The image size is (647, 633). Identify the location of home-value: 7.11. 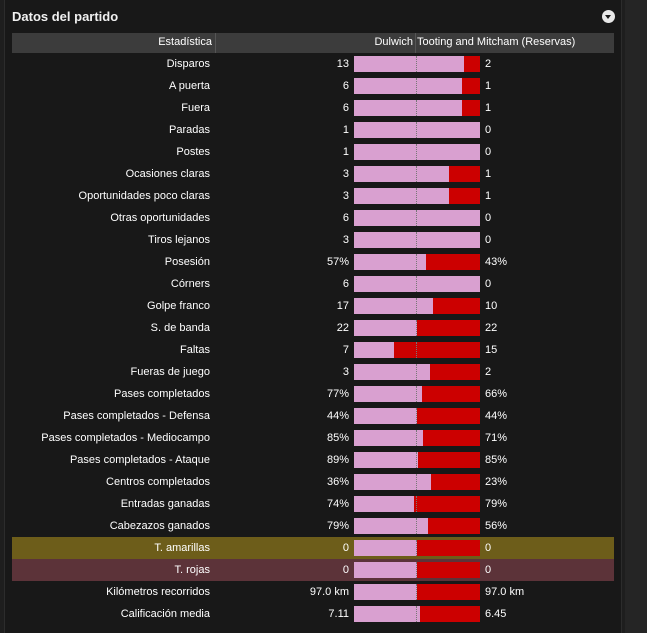
(338, 614).